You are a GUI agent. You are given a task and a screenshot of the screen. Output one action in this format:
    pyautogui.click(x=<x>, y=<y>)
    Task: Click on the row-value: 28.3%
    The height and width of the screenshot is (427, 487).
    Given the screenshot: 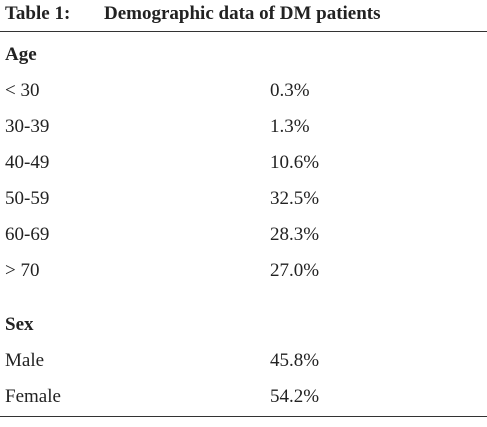 What is the action you would take?
    pyautogui.click(x=295, y=234)
    